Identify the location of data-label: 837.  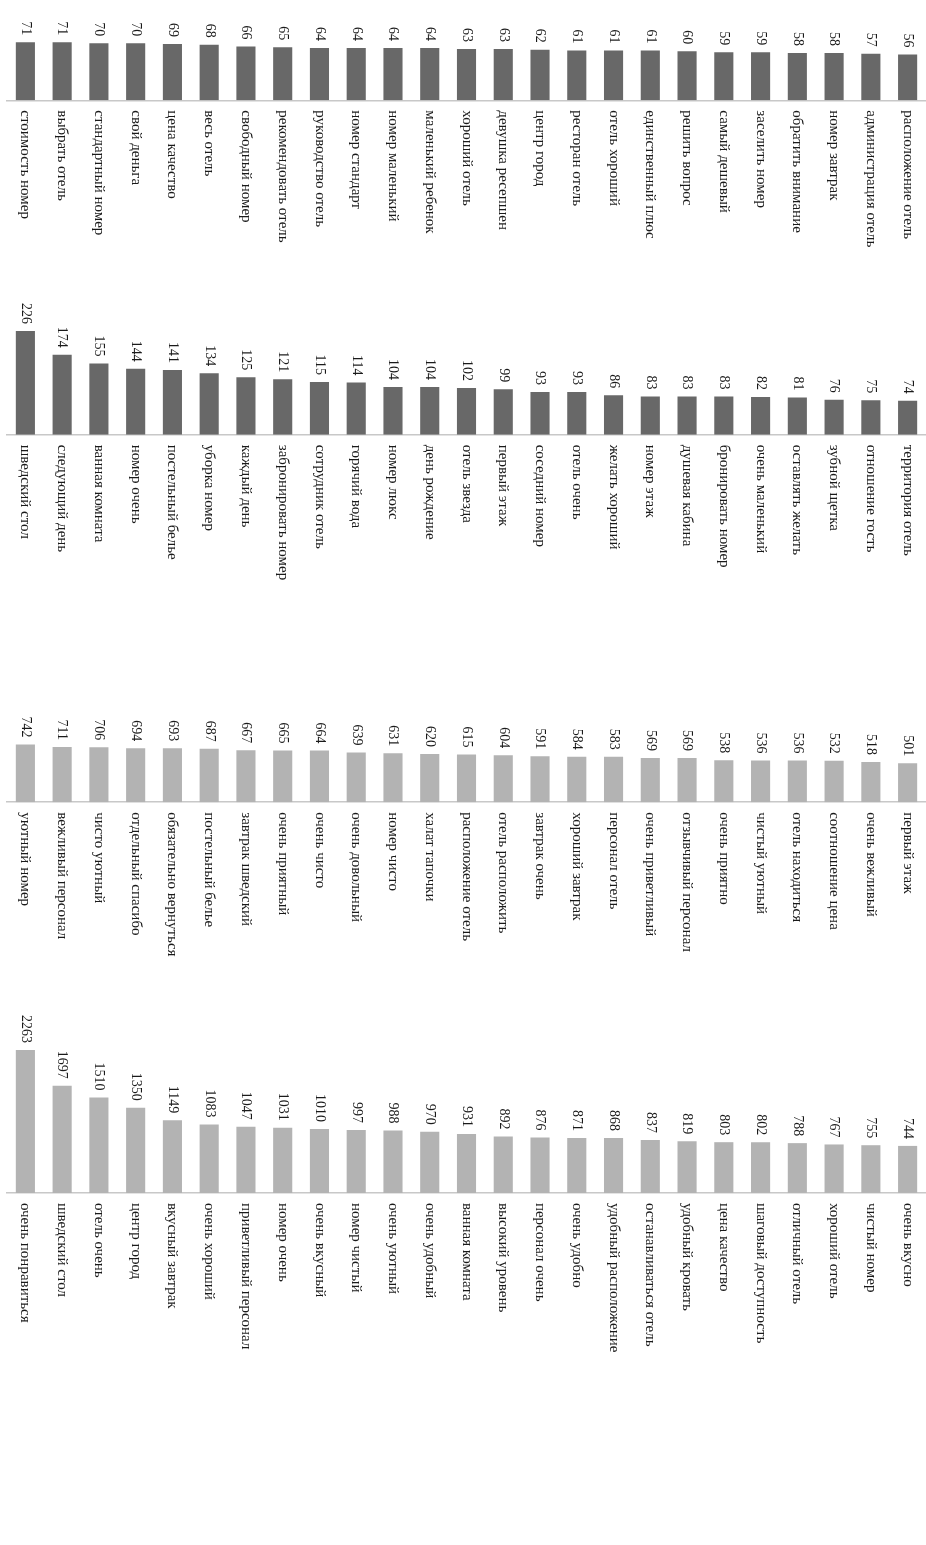
(651, 1123).